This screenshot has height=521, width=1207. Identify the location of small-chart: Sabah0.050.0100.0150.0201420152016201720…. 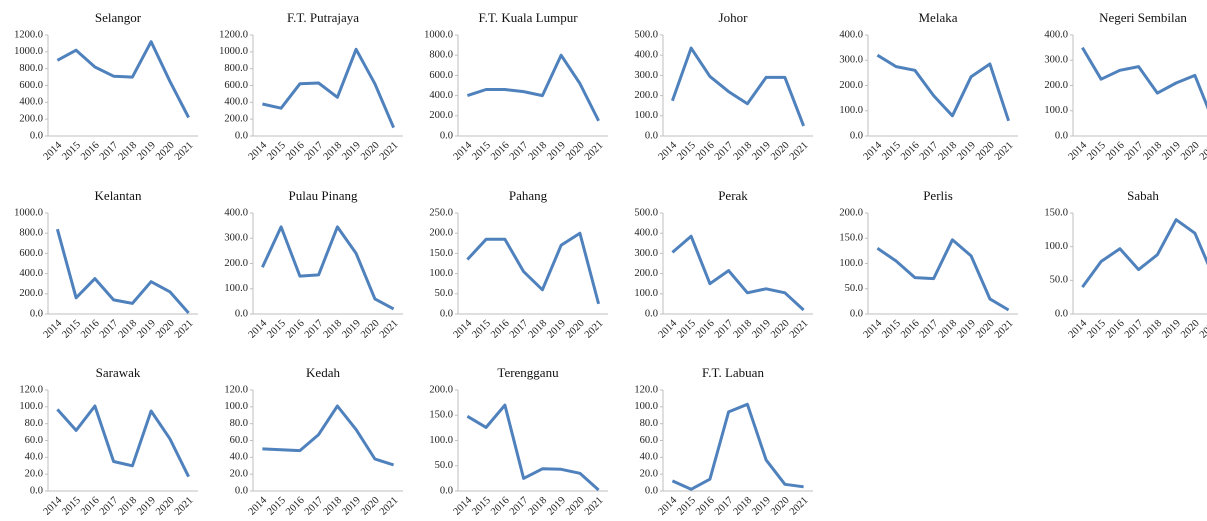
(1125, 264).